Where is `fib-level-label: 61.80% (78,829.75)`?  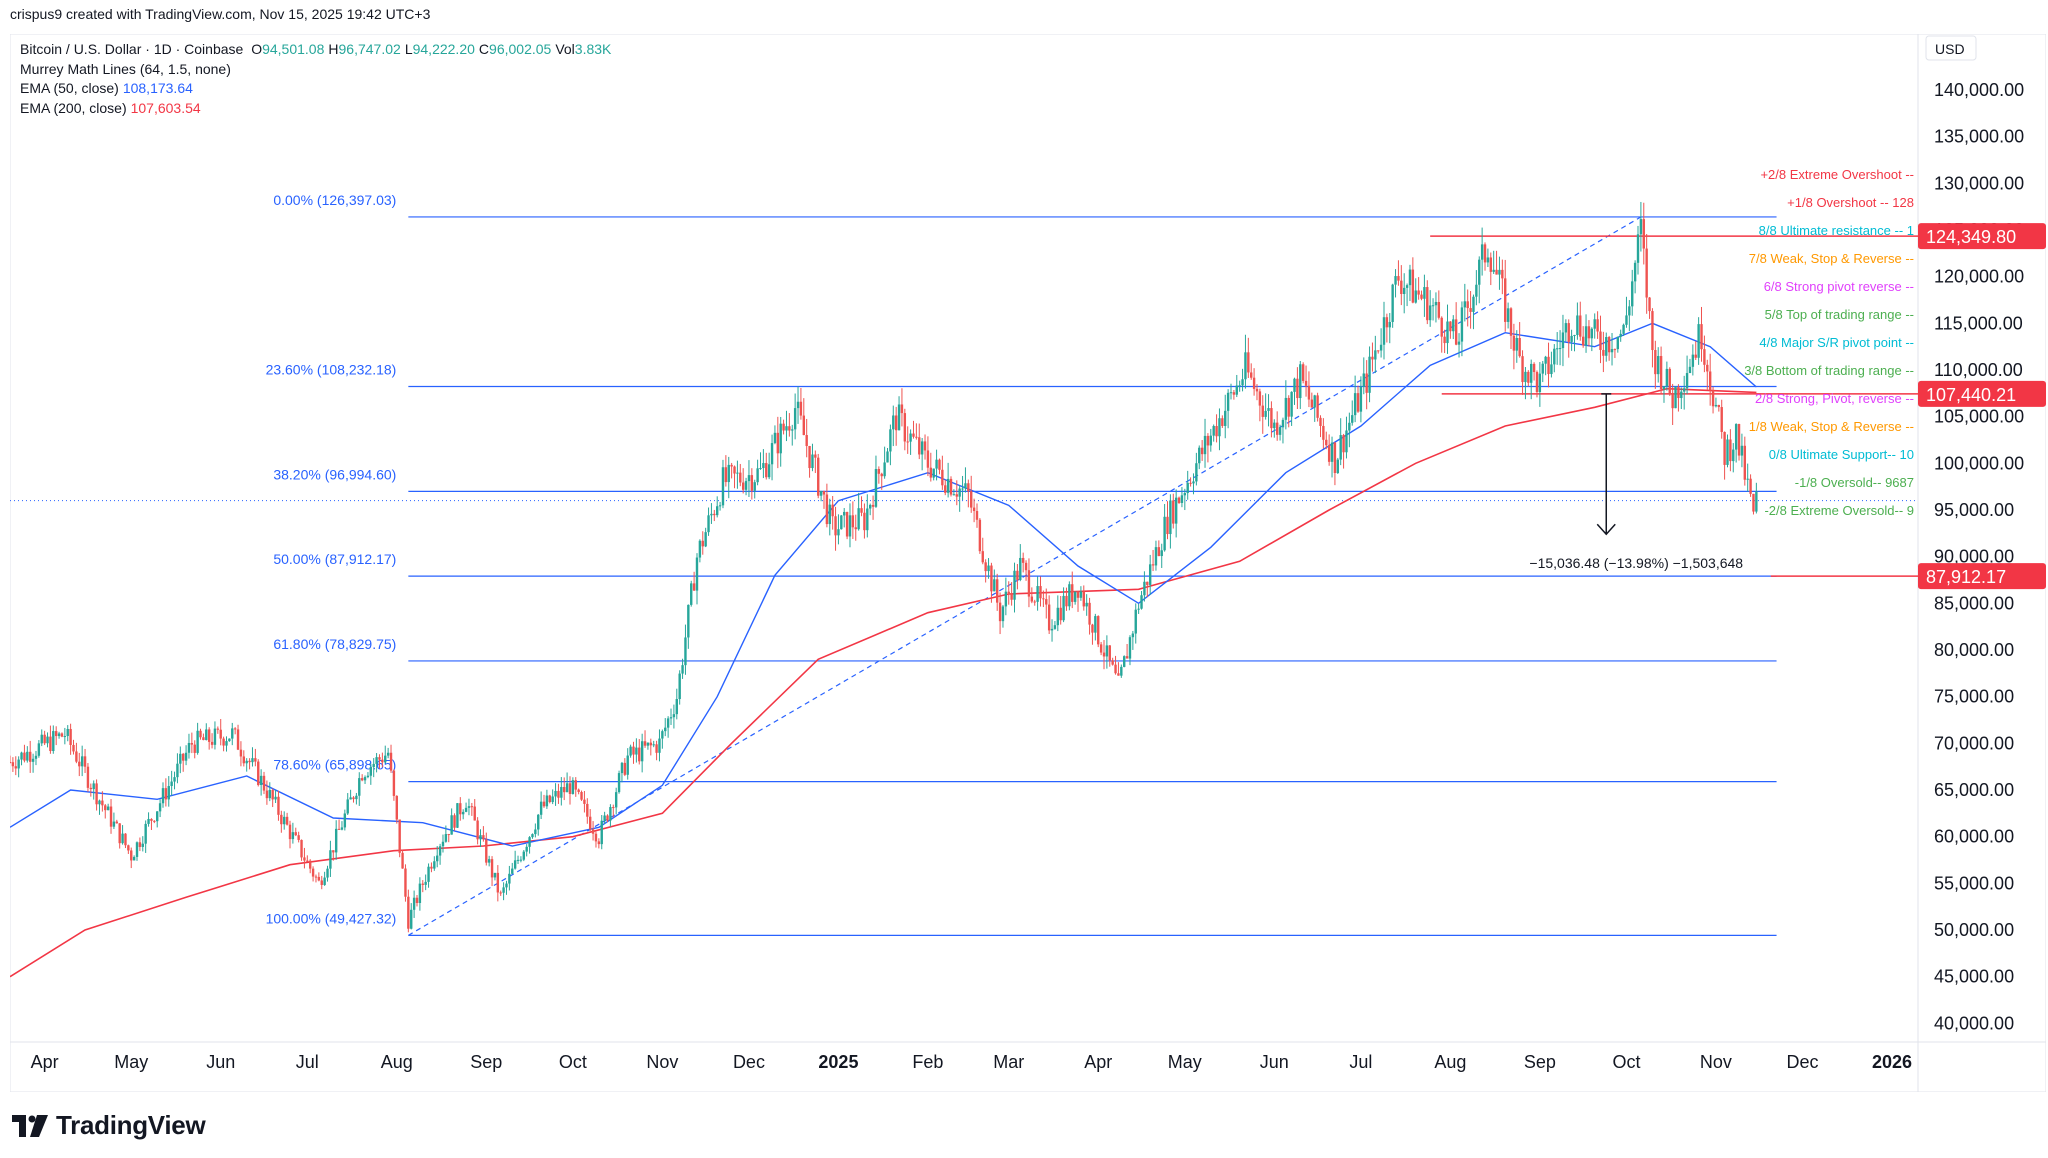
fib-level-label: 61.80% (78,829.75) is located at coordinates (334, 644).